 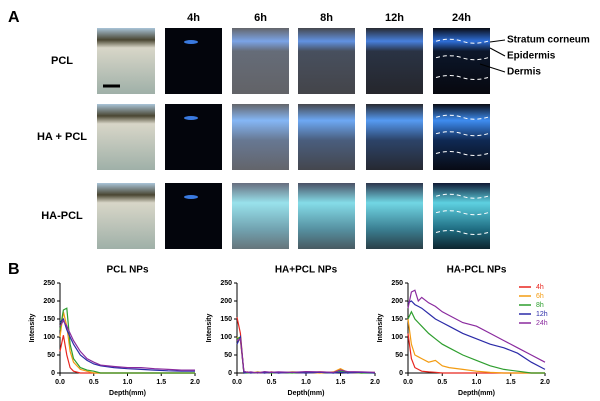 What do you see at coordinates (14, 17) in the screenshot?
I see `panel-label: A` at bounding box center [14, 17].